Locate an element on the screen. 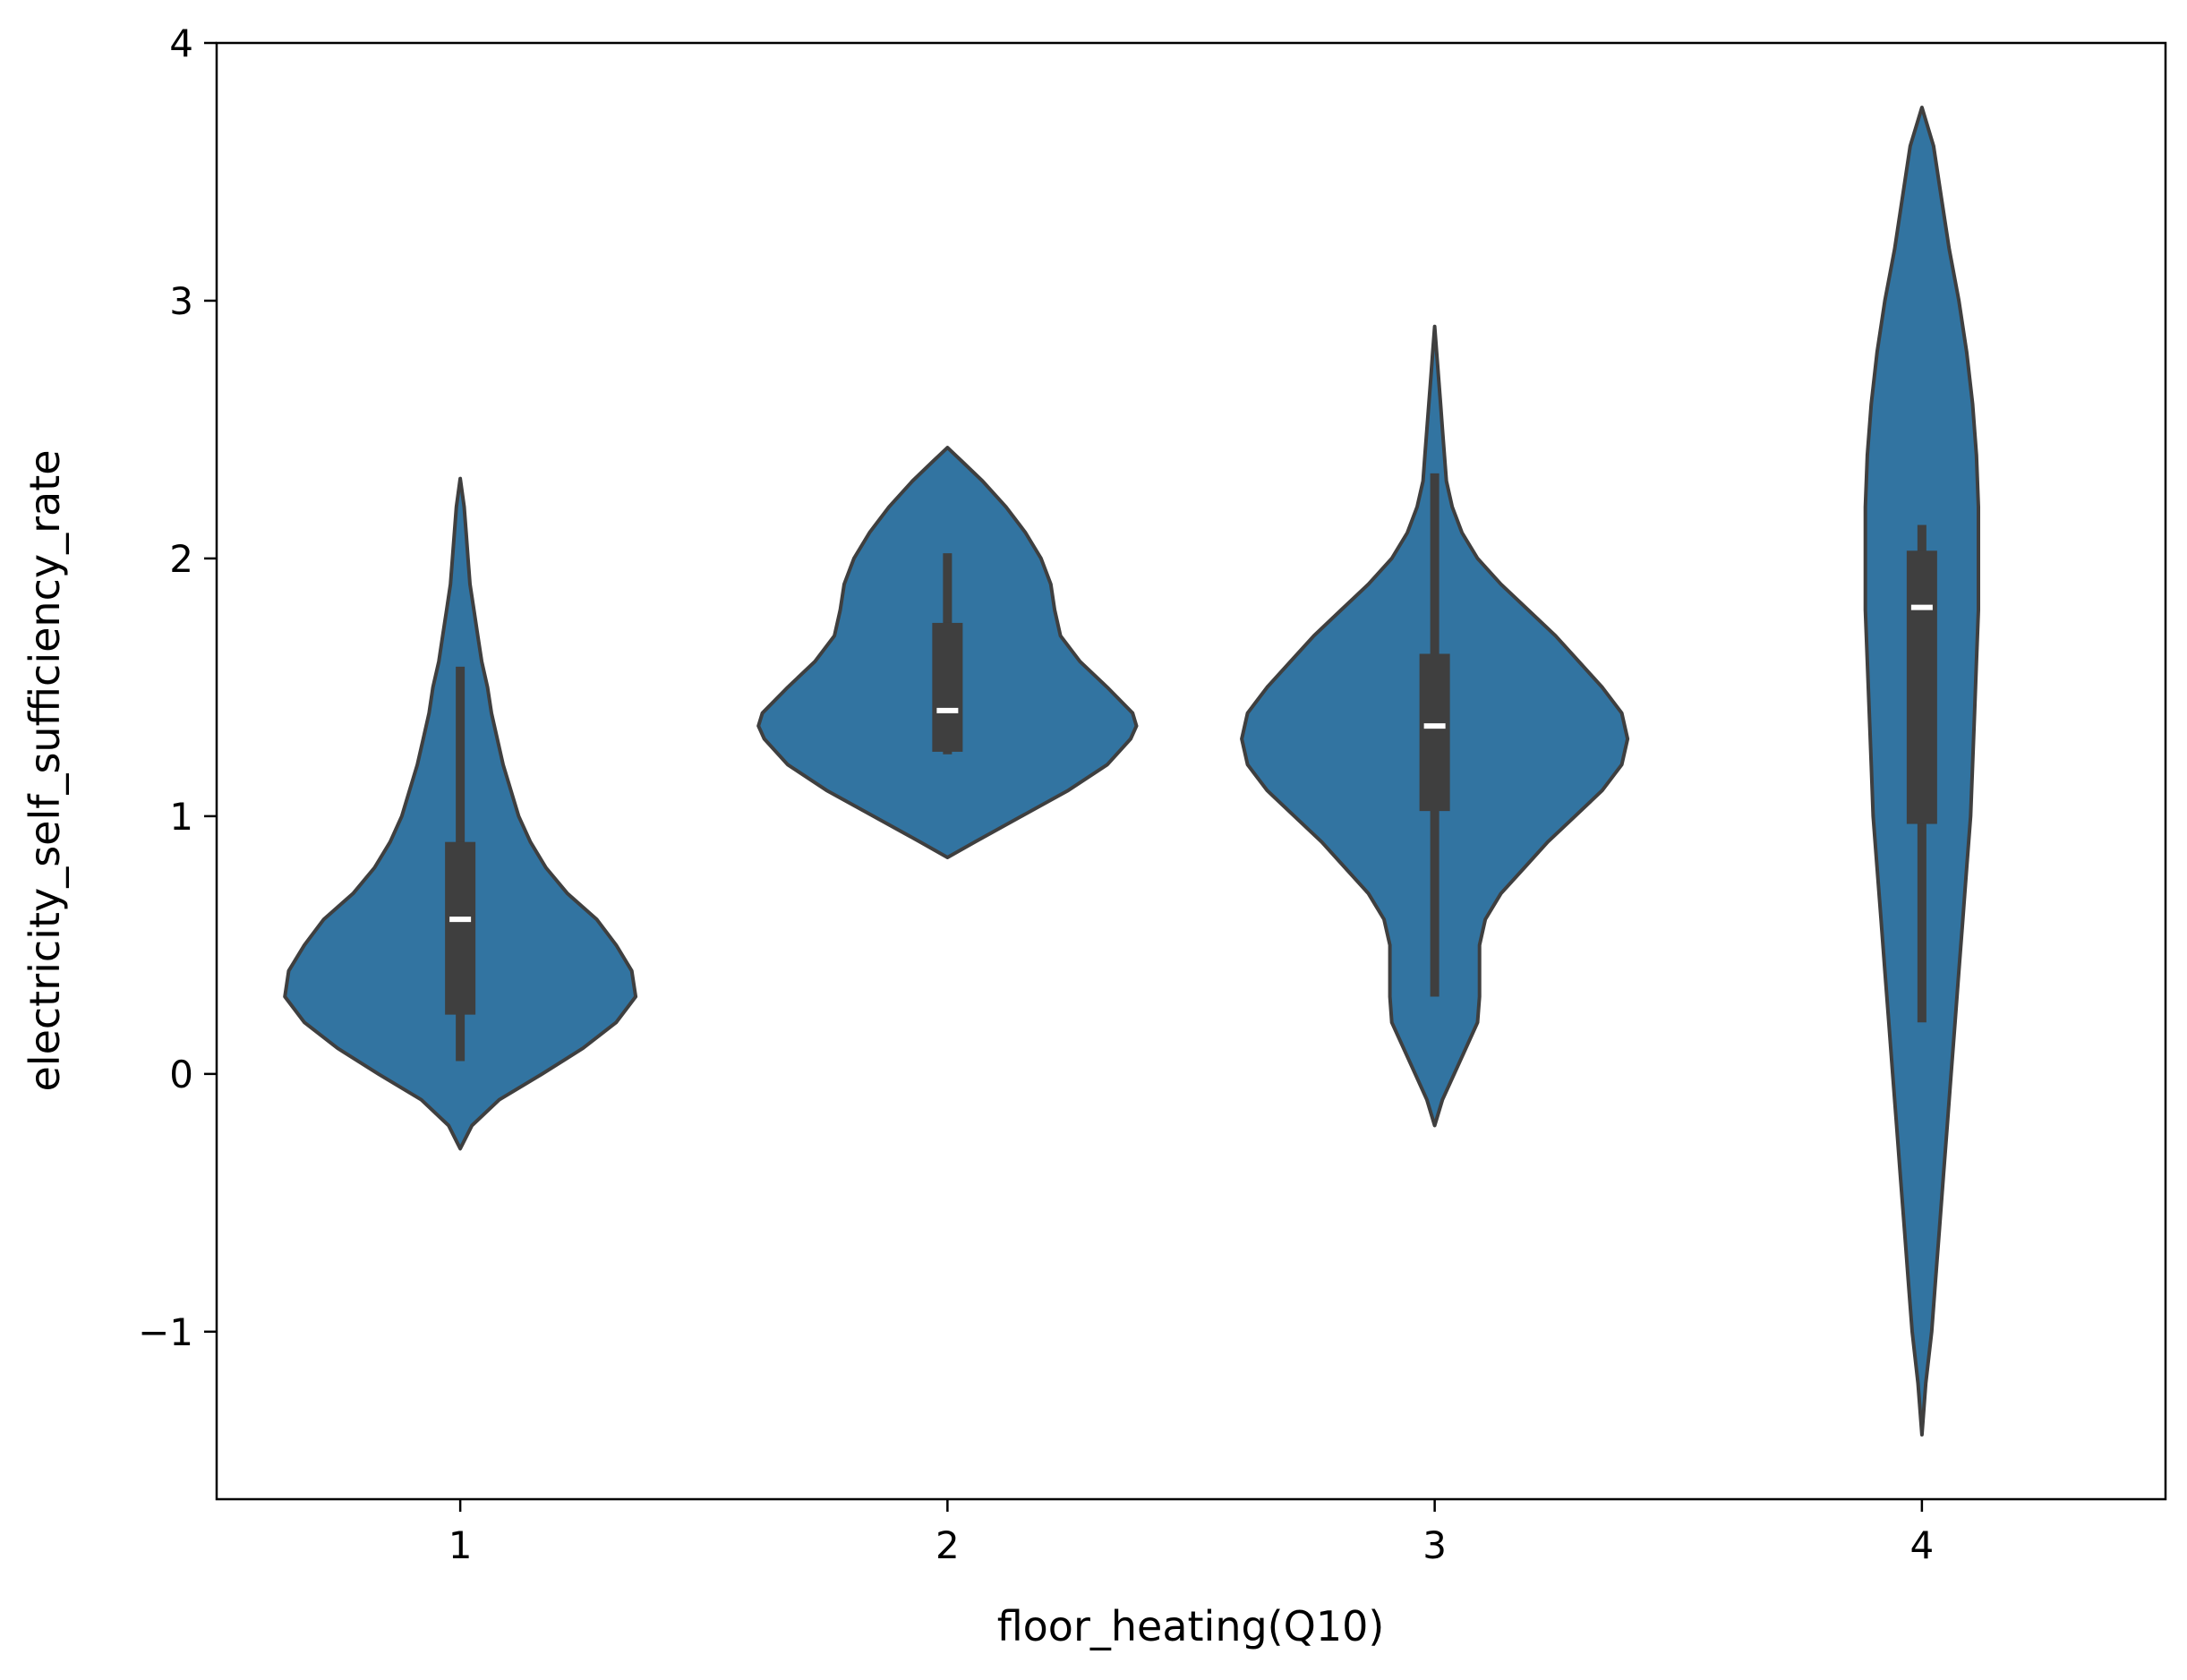  y-tick-label-0: −1 is located at coordinates (165, 1332).